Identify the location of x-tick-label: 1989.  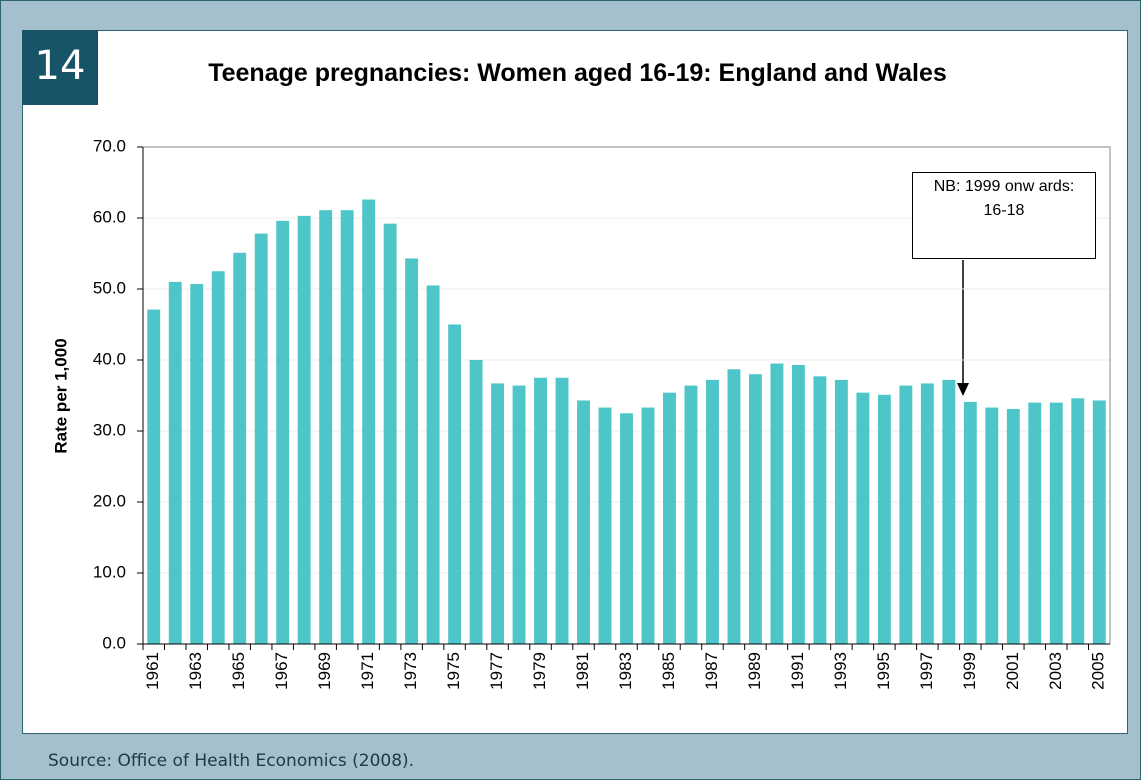
(754, 671).